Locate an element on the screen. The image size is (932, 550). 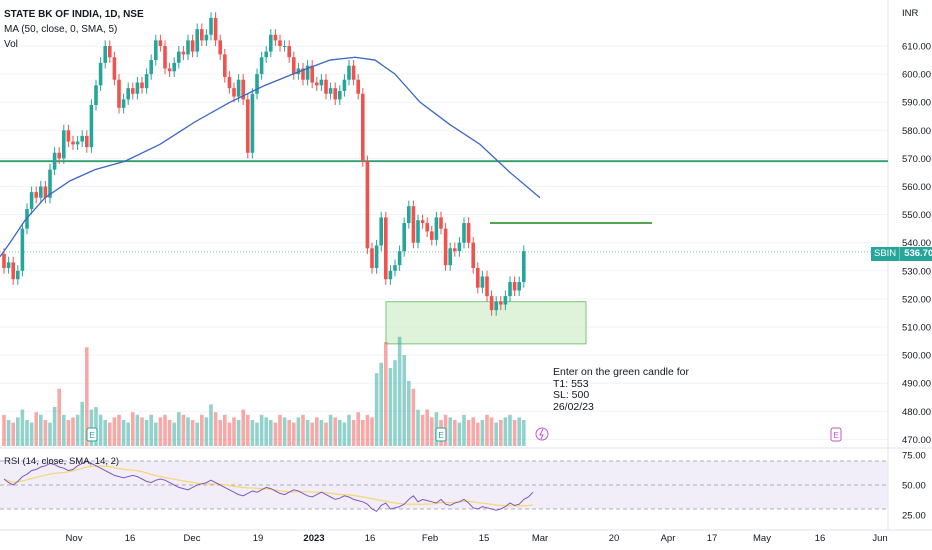
rsi-legend: RSI (14, close, SMA, 14, 2) is located at coordinates (62, 461).